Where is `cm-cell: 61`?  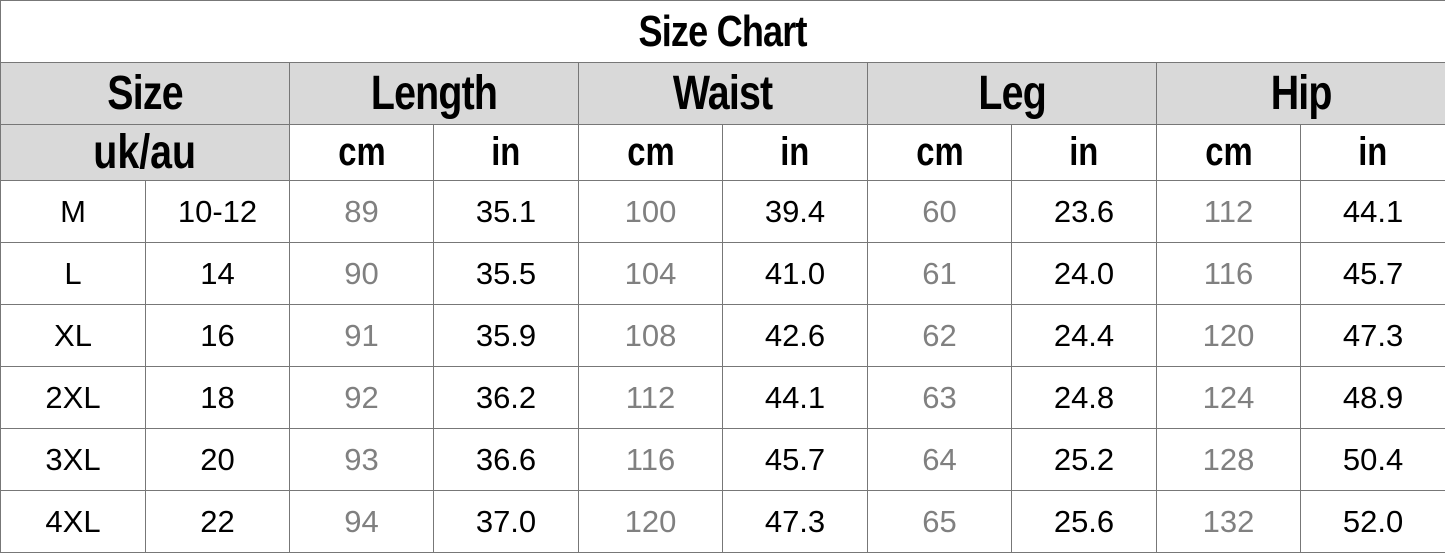 cm-cell: 61 is located at coordinates (939, 273).